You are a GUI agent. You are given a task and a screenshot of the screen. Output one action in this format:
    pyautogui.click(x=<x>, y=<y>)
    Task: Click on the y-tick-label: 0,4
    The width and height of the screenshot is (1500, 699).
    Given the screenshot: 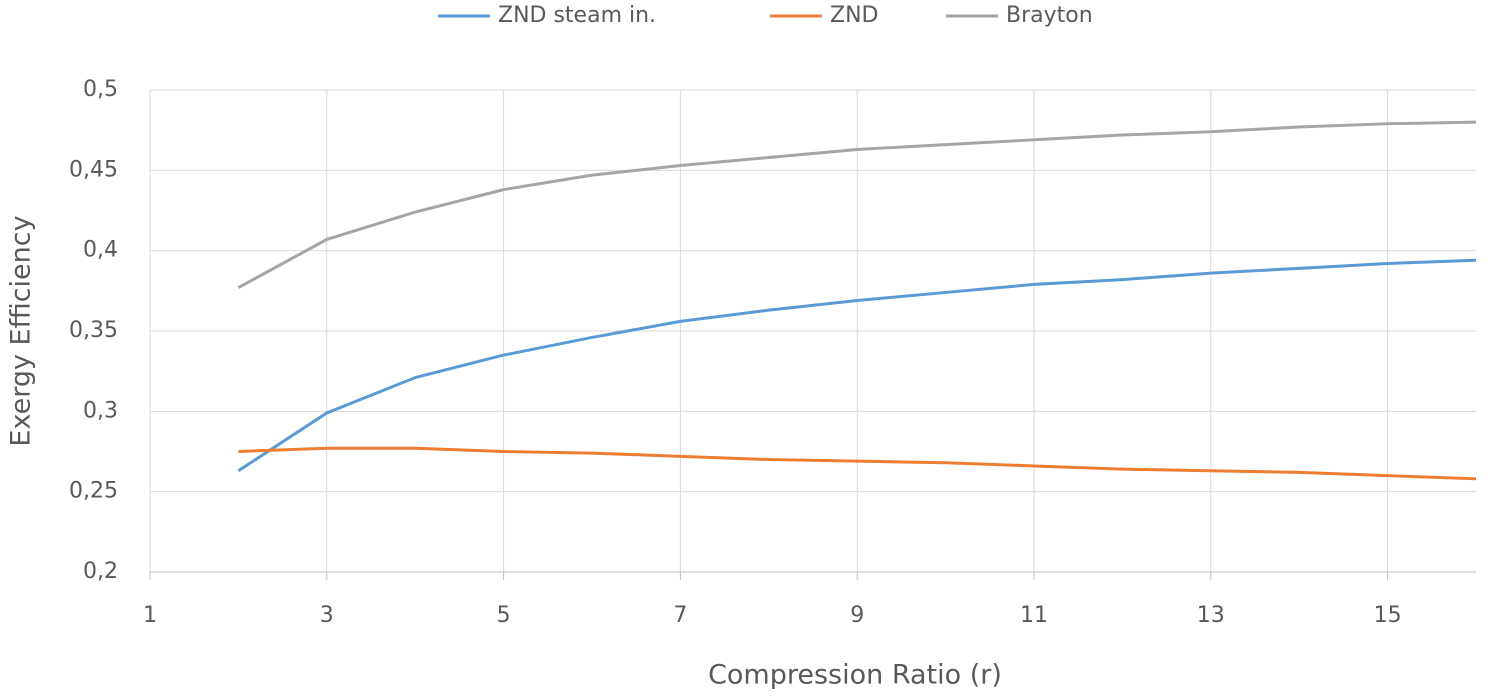 What is the action you would take?
    pyautogui.click(x=100, y=250)
    